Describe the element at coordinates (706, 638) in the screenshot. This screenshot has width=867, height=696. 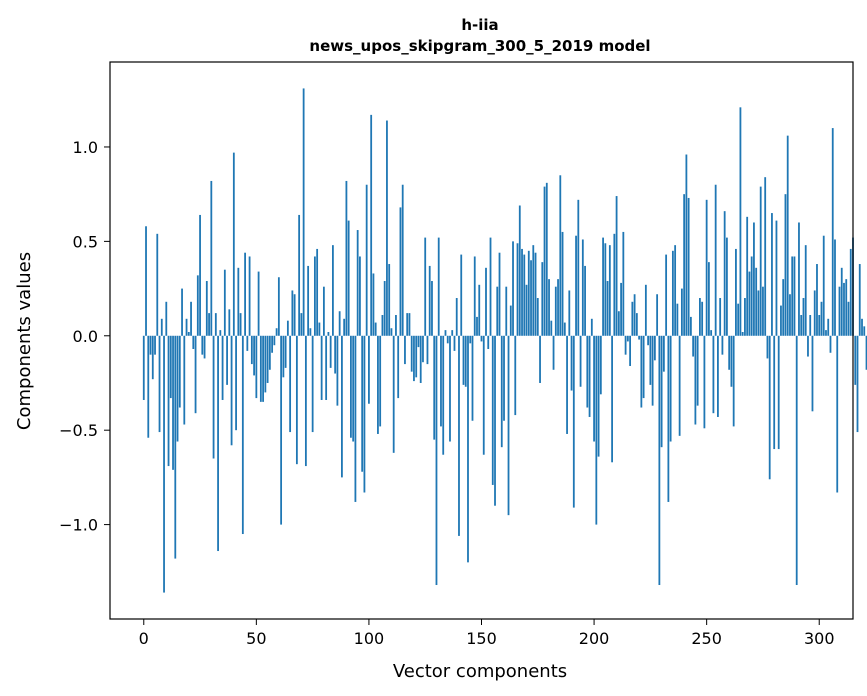
I see `x-tick-label: 250` at that location.